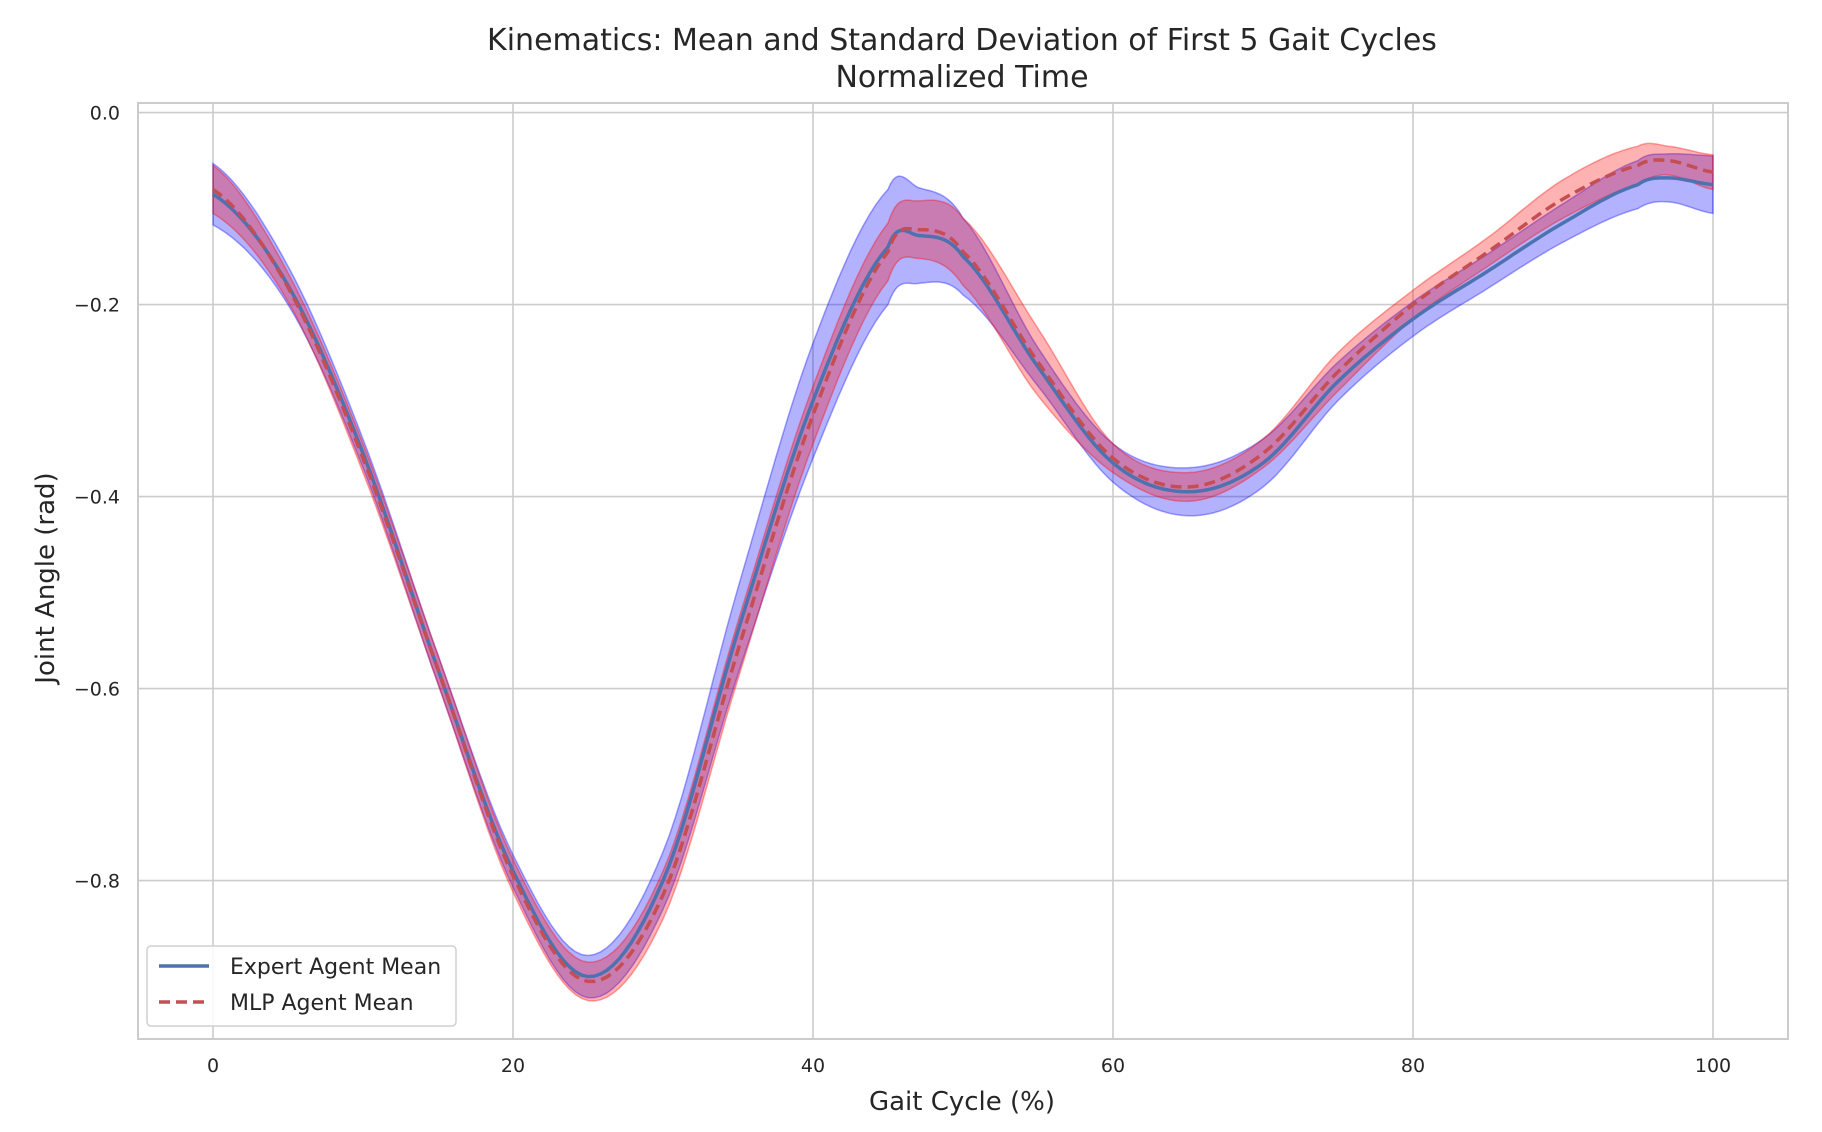  I want to click on x-tick-label: 20, so click(513, 1066).